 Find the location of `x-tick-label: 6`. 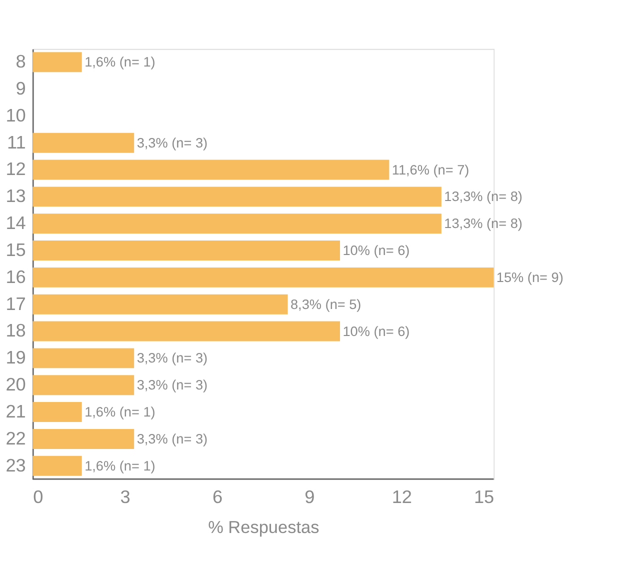

x-tick-label: 6 is located at coordinates (217, 497).